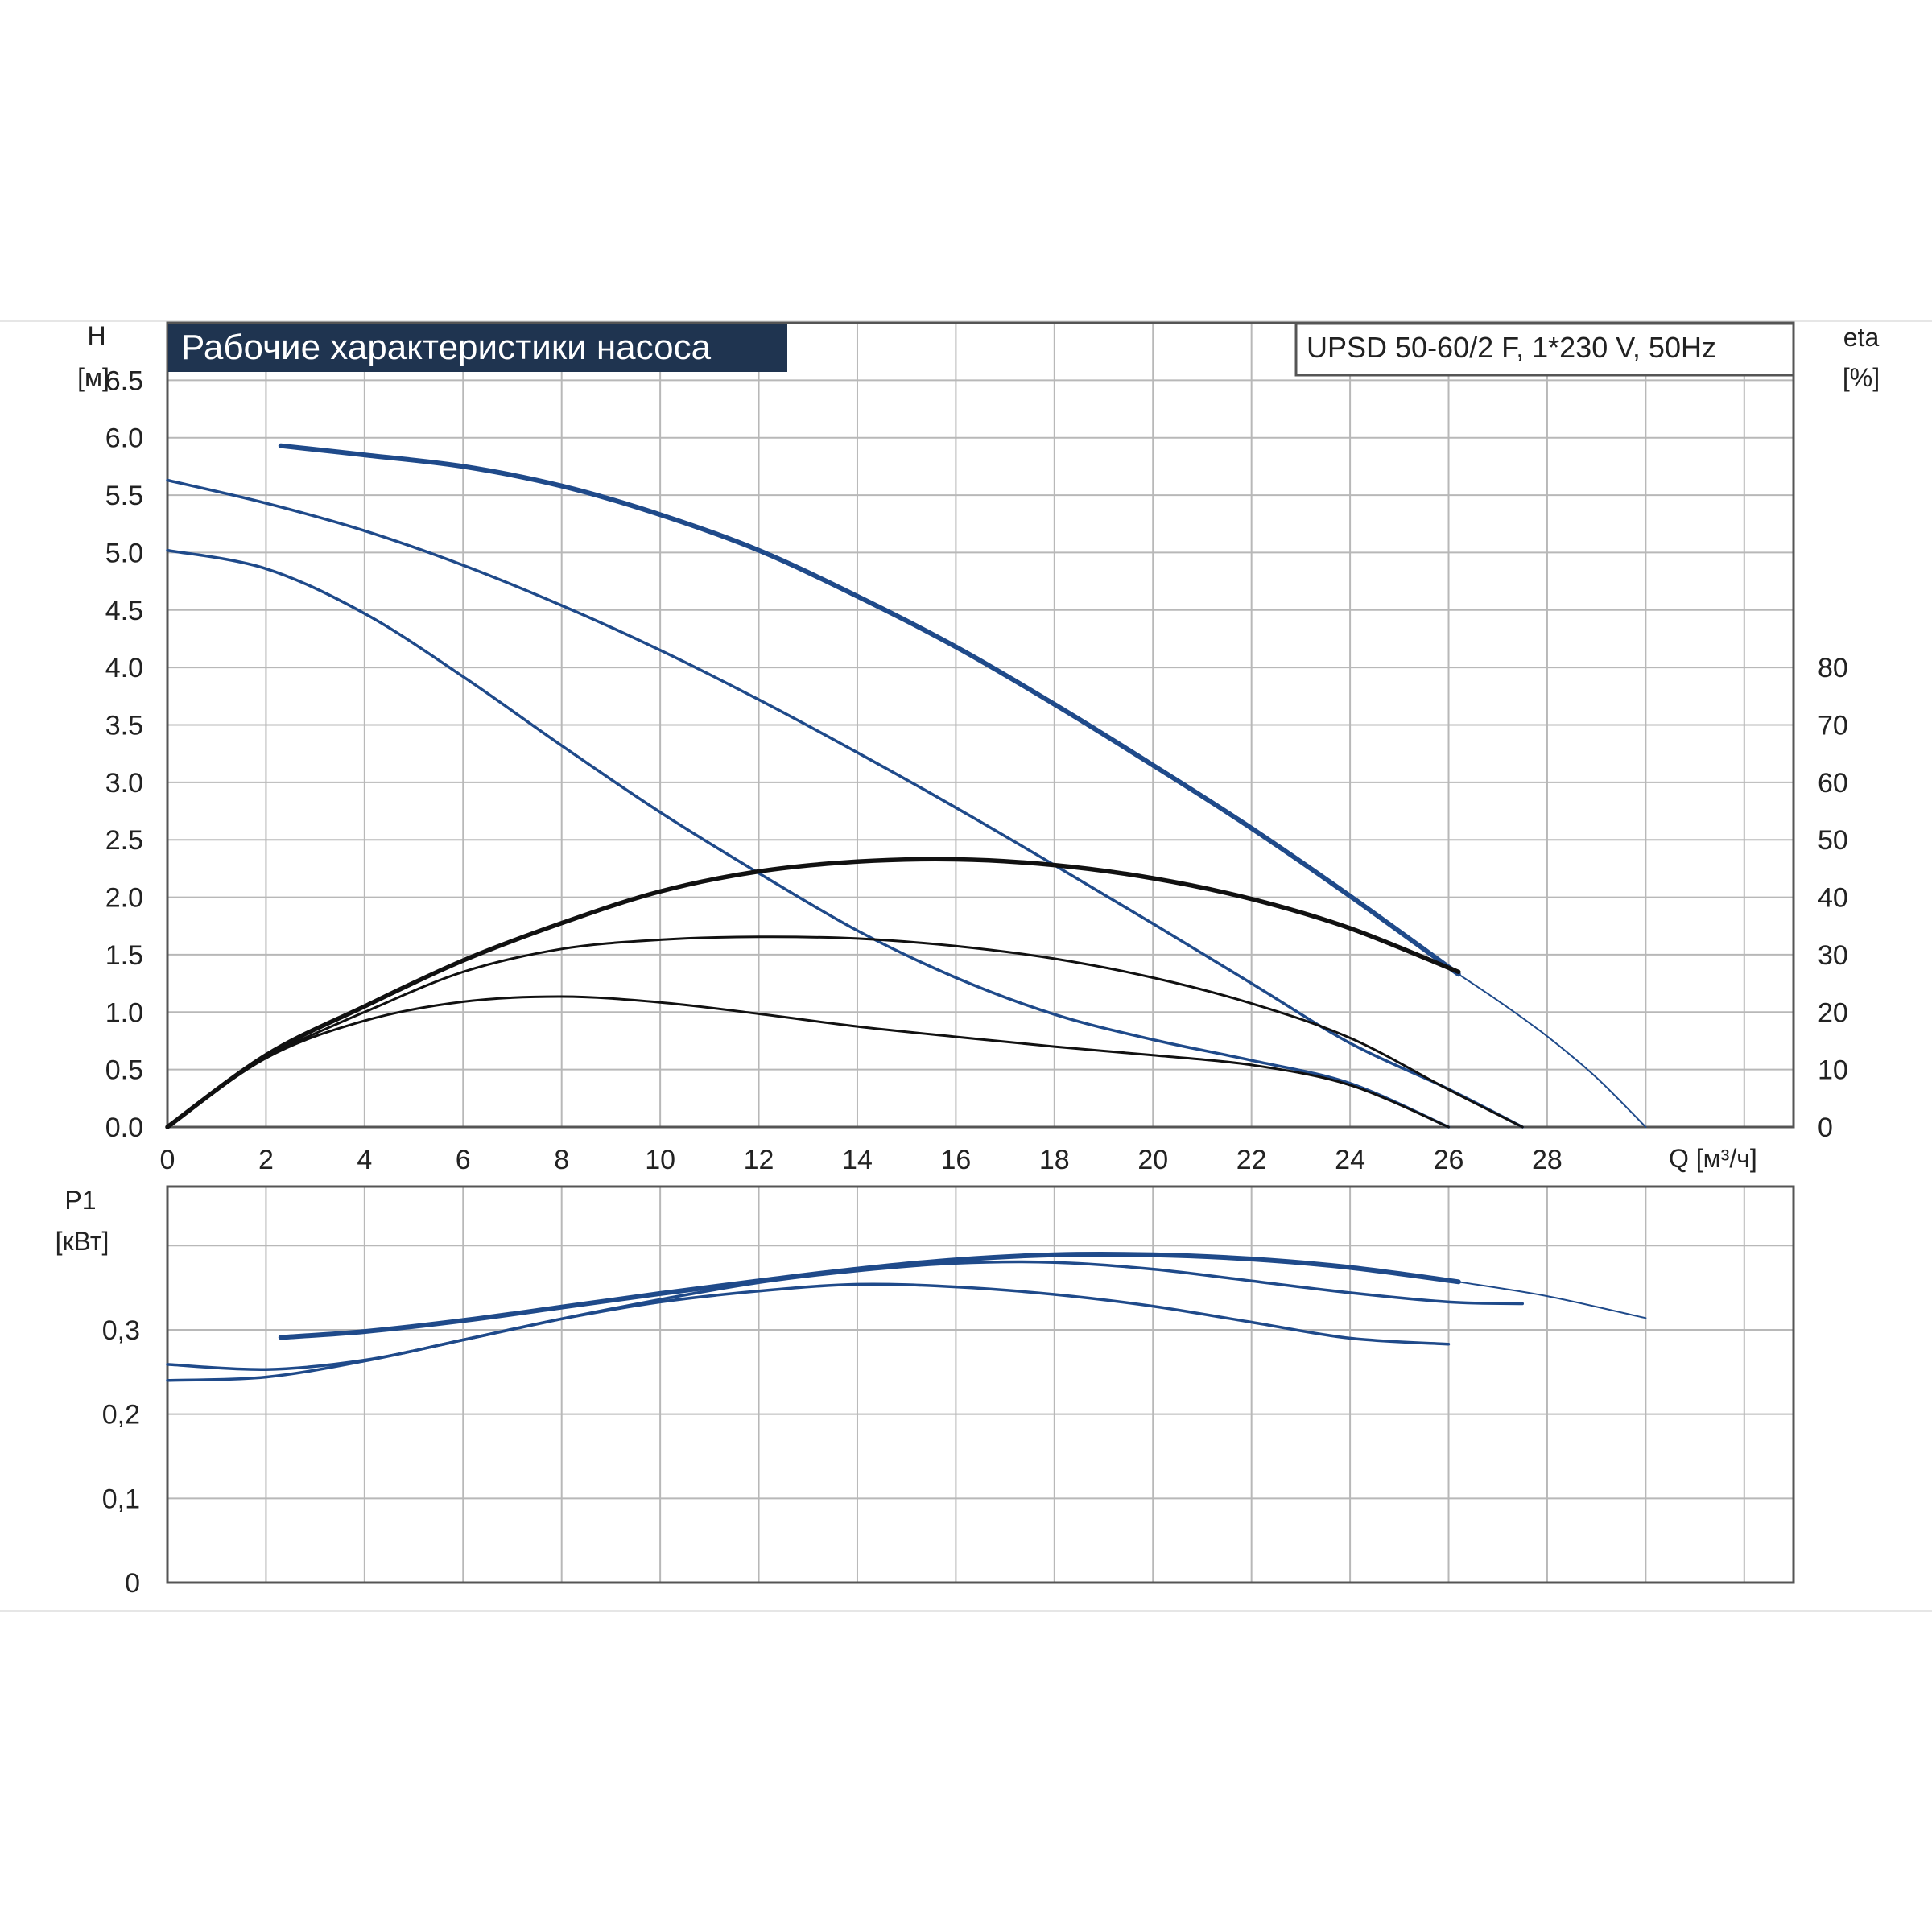 Image resolution: width=1932 pixels, height=1932 pixels. What do you see at coordinates (1552, 1300) in the screenshot?
I see `power-curve-extension` at bounding box center [1552, 1300].